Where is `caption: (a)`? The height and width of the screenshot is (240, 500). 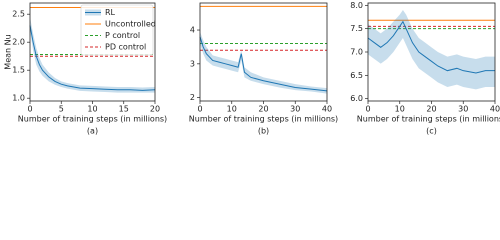 caption: (a) is located at coordinates (92, 131).